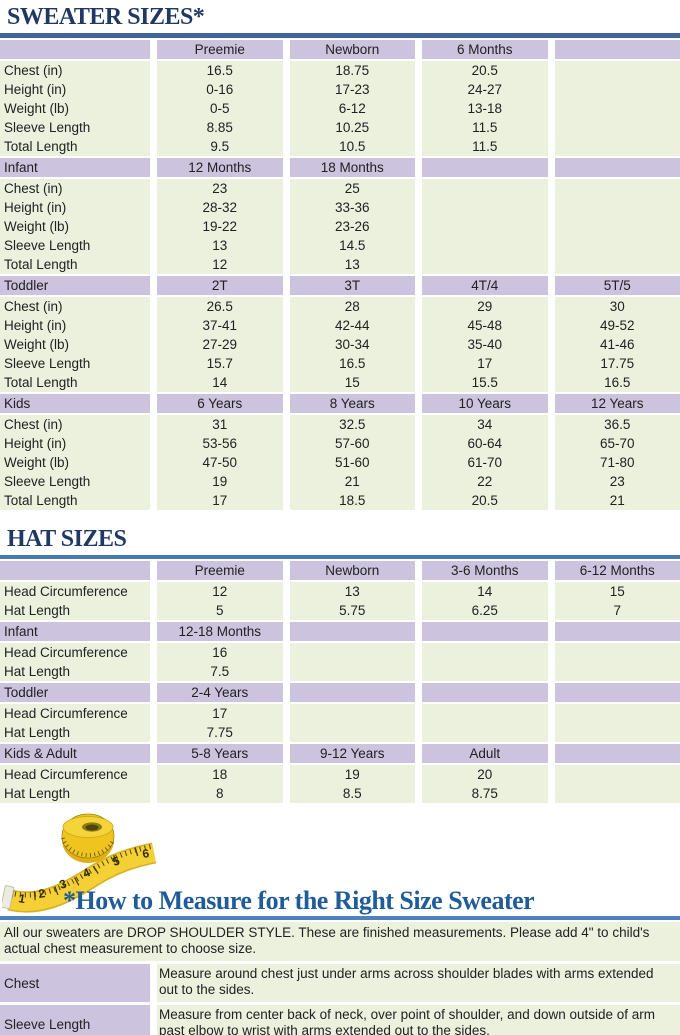 The height and width of the screenshot is (1035, 680). Describe the element at coordinates (352, 207) in the screenshot. I see `cell-value: 33-36` at that location.